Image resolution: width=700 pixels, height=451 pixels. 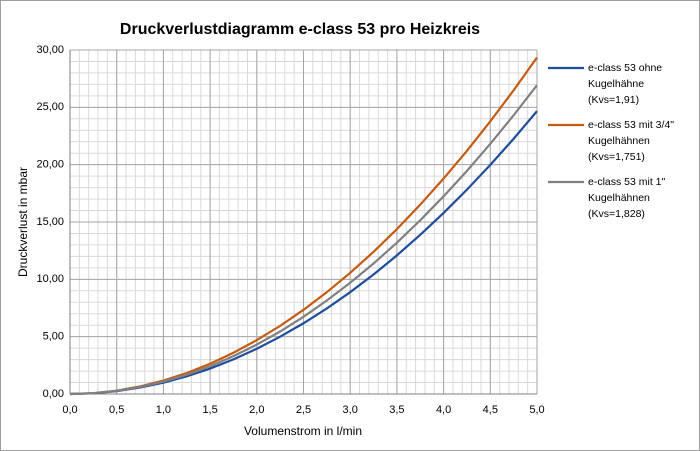 What do you see at coordinates (50, 50) in the screenshot?
I see `y-tick-label: 30,00` at bounding box center [50, 50].